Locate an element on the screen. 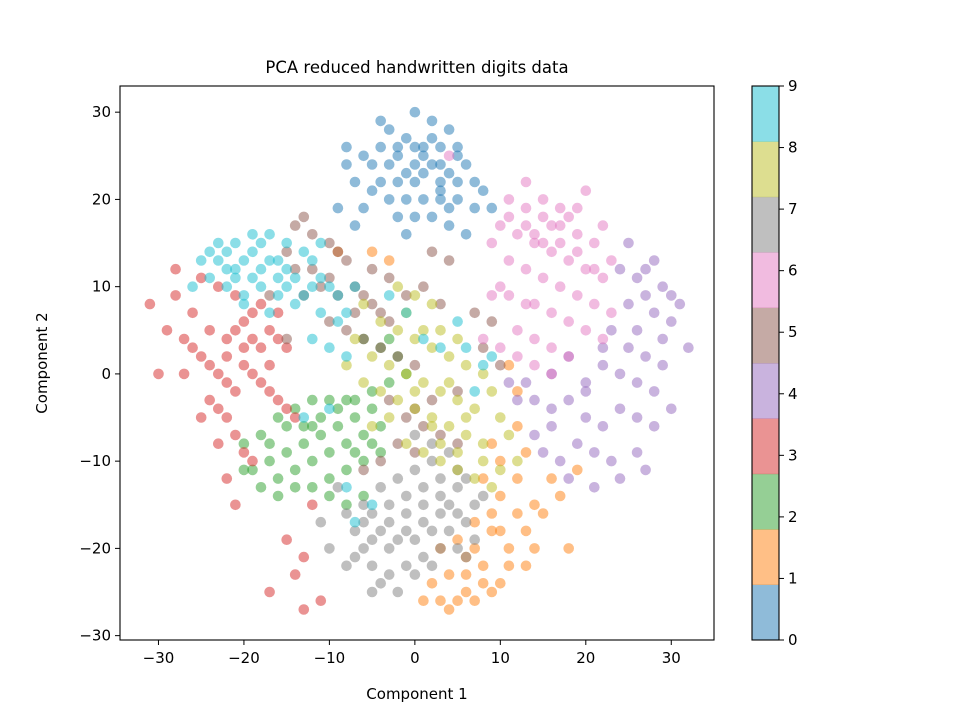  colorbar-tick-label: 0 is located at coordinates (793, 640).